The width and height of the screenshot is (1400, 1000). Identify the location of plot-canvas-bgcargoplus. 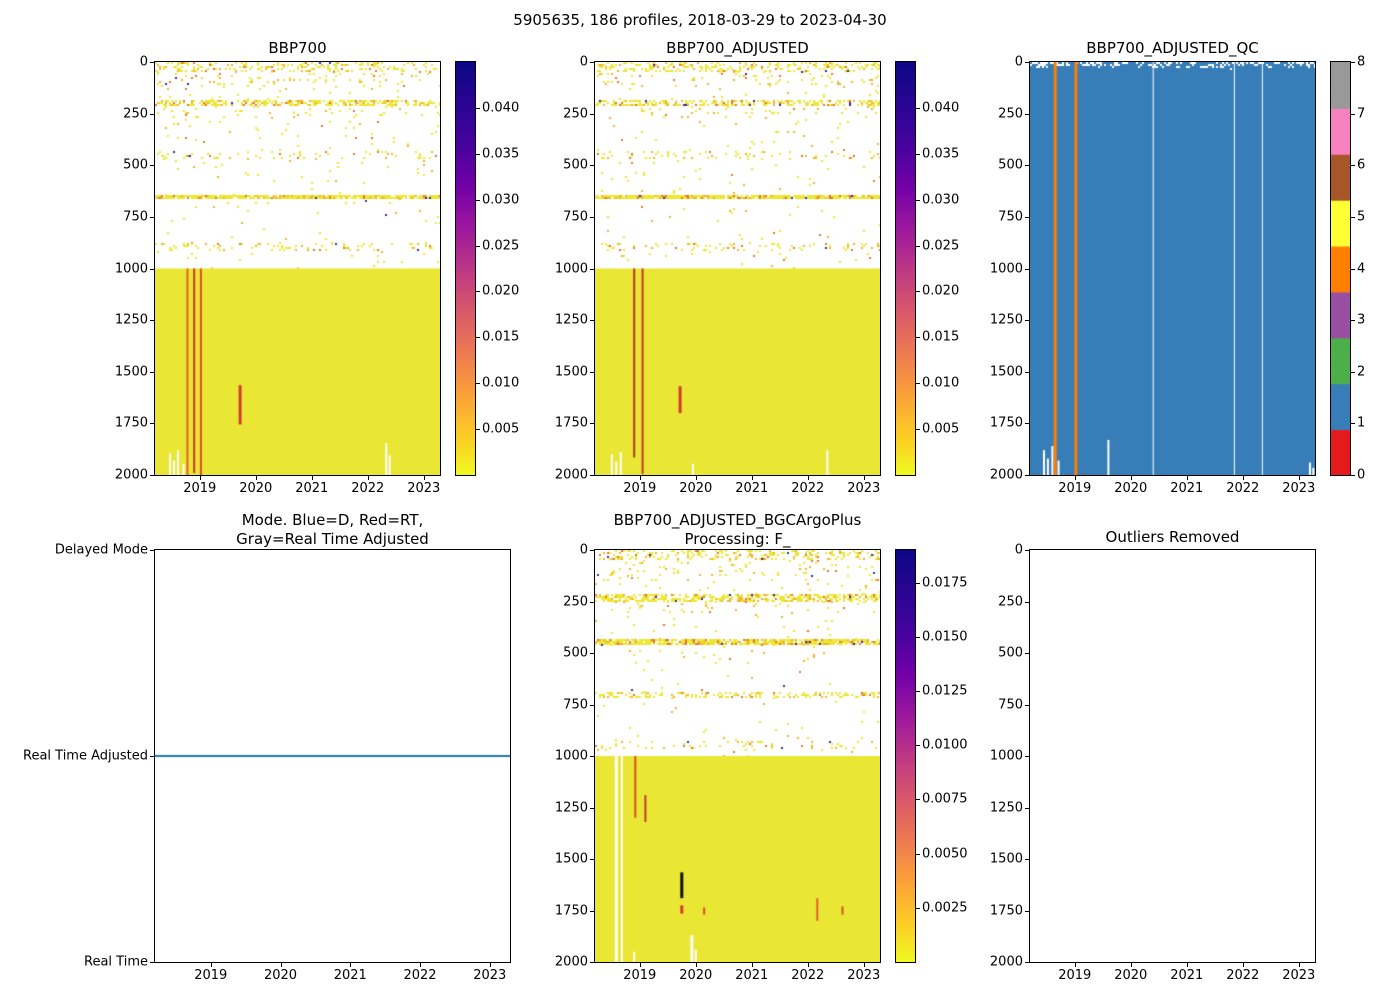
(737, 756).